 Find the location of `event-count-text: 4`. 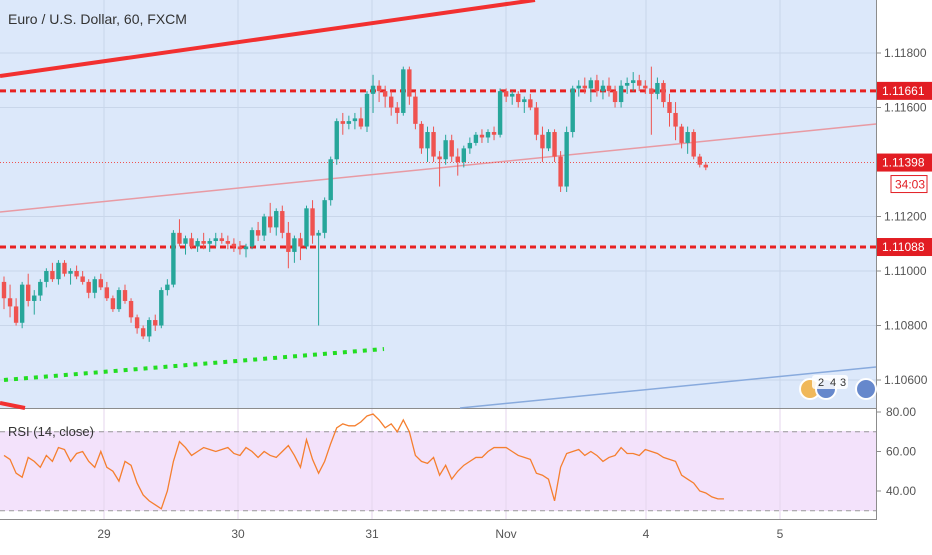

event-count-text: 4 is located at coordinates (833, 383).